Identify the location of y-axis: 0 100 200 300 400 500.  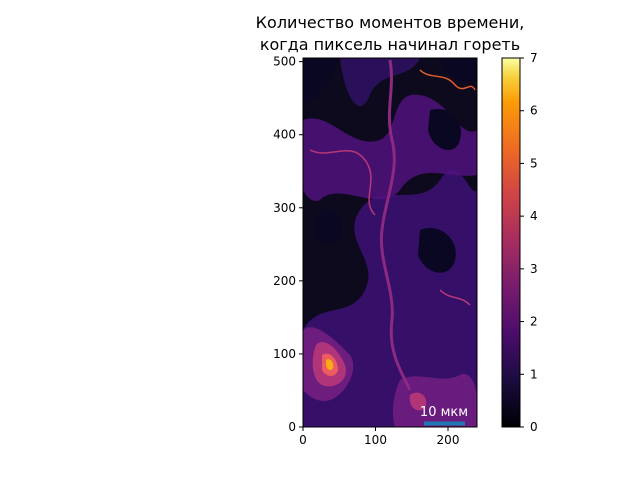
(288, 244).